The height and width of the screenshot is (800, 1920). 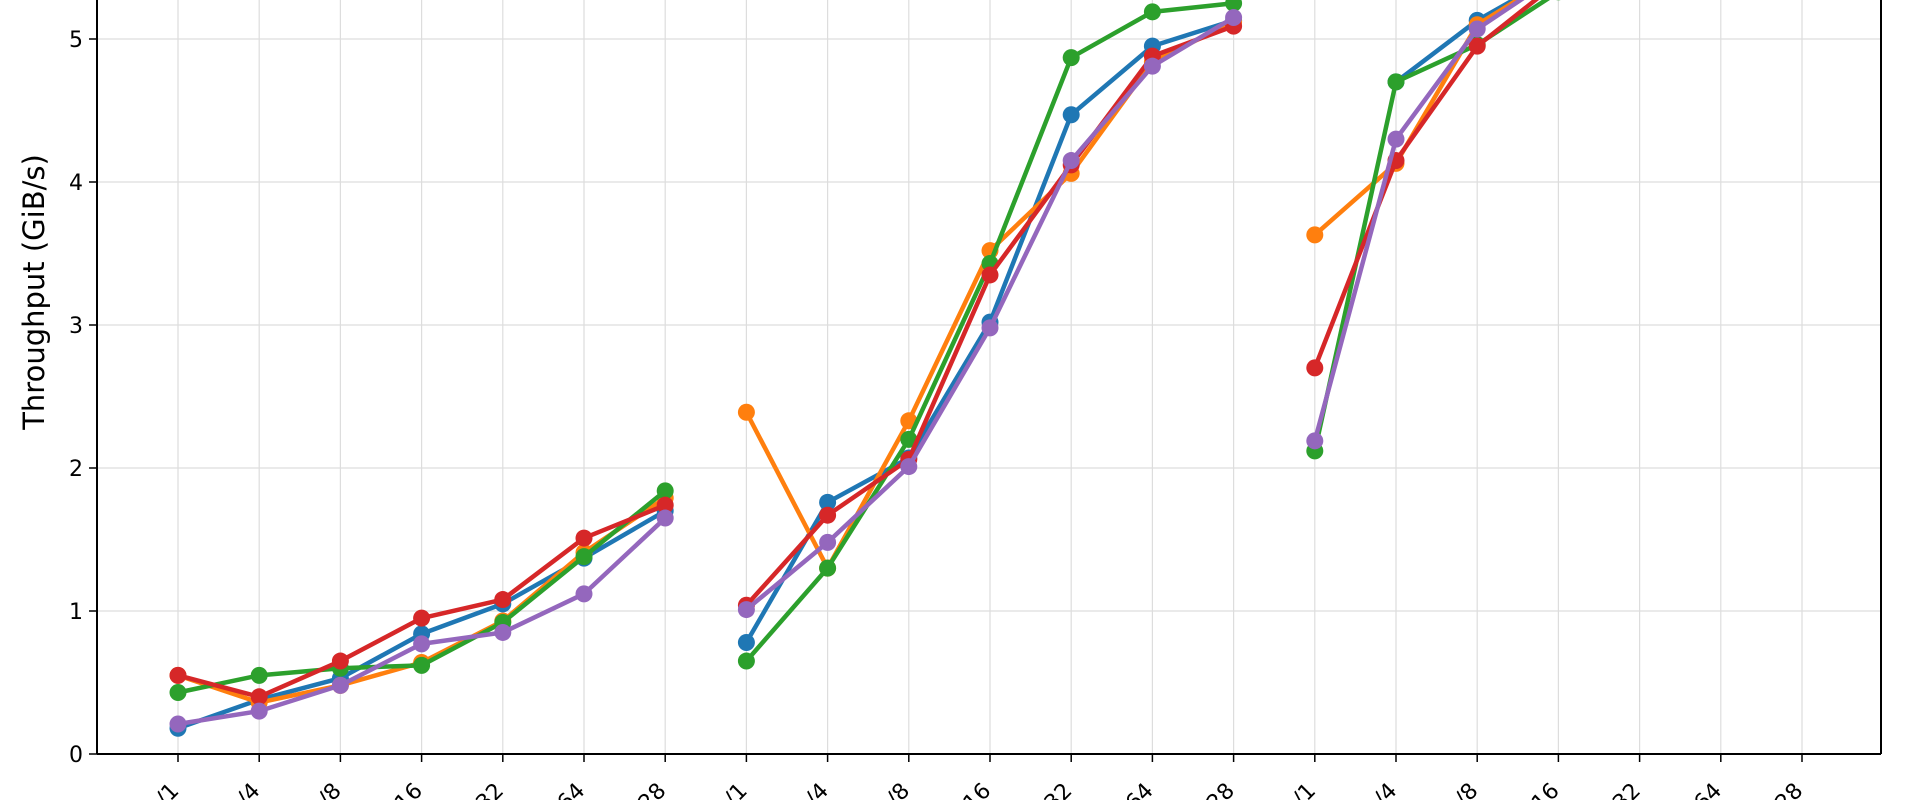 I want to click on y-tick-label: 2, so click(x=76, y=469).